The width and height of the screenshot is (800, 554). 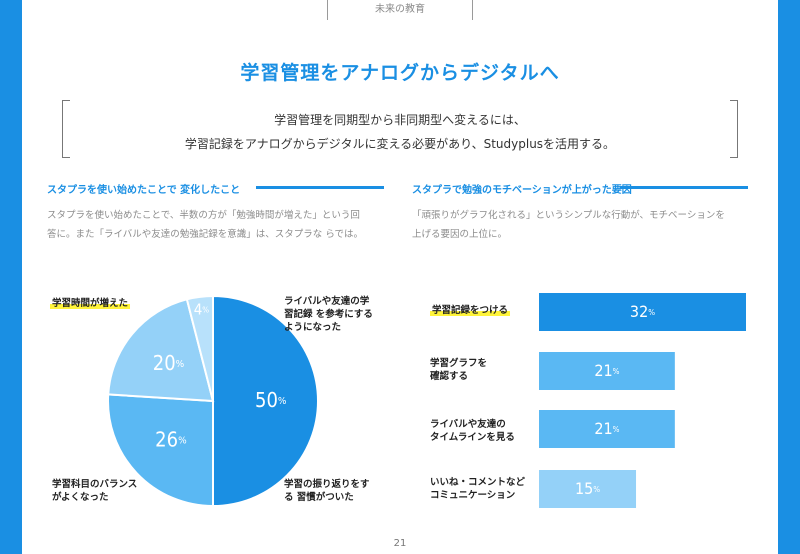 I want to click on right-section-heading: スタプラで勉強のモチベーションが上がった要因, so click(x=522, y=190).